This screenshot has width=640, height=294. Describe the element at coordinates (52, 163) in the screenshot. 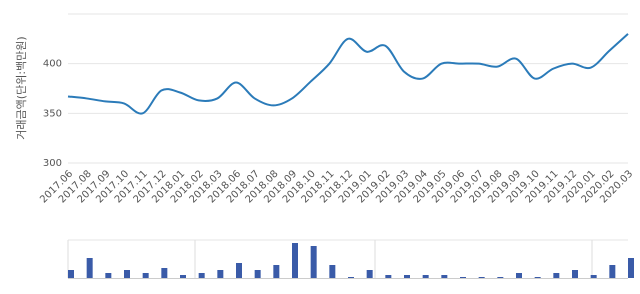

I see `y-tick-label: 300` at that location.